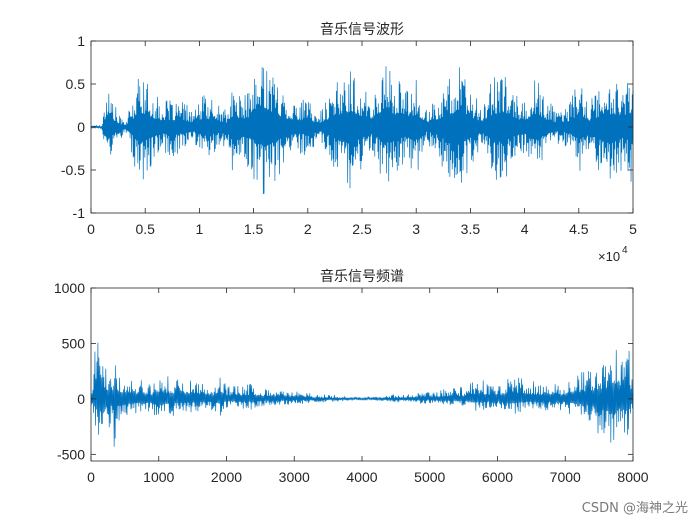 This screenshot has height=525, width=700. What do you see at coordinates (429, 477) in the screenshot?
I see `x-tick-label: 5000` at bounding box center [429, 477].